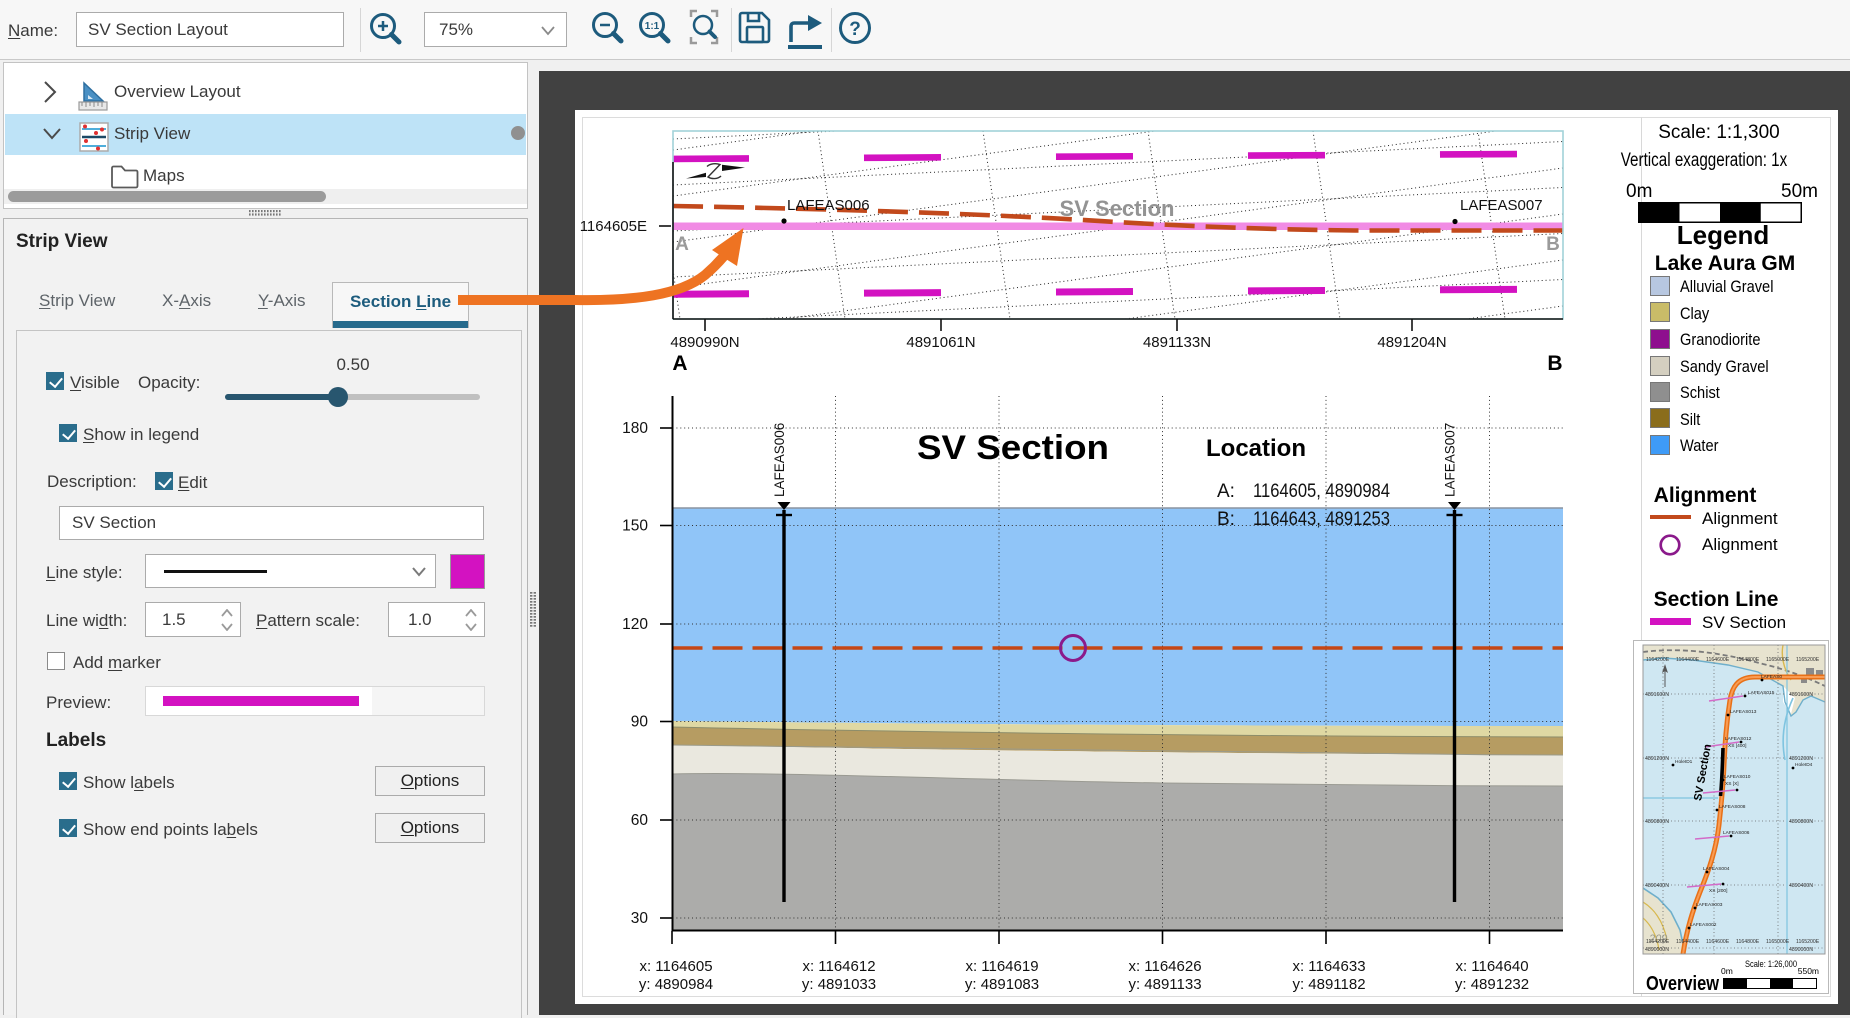  Describe the element at coordinates (1491, 966) in the screenshot. I see `svg-text: x: 1164640` at that location.